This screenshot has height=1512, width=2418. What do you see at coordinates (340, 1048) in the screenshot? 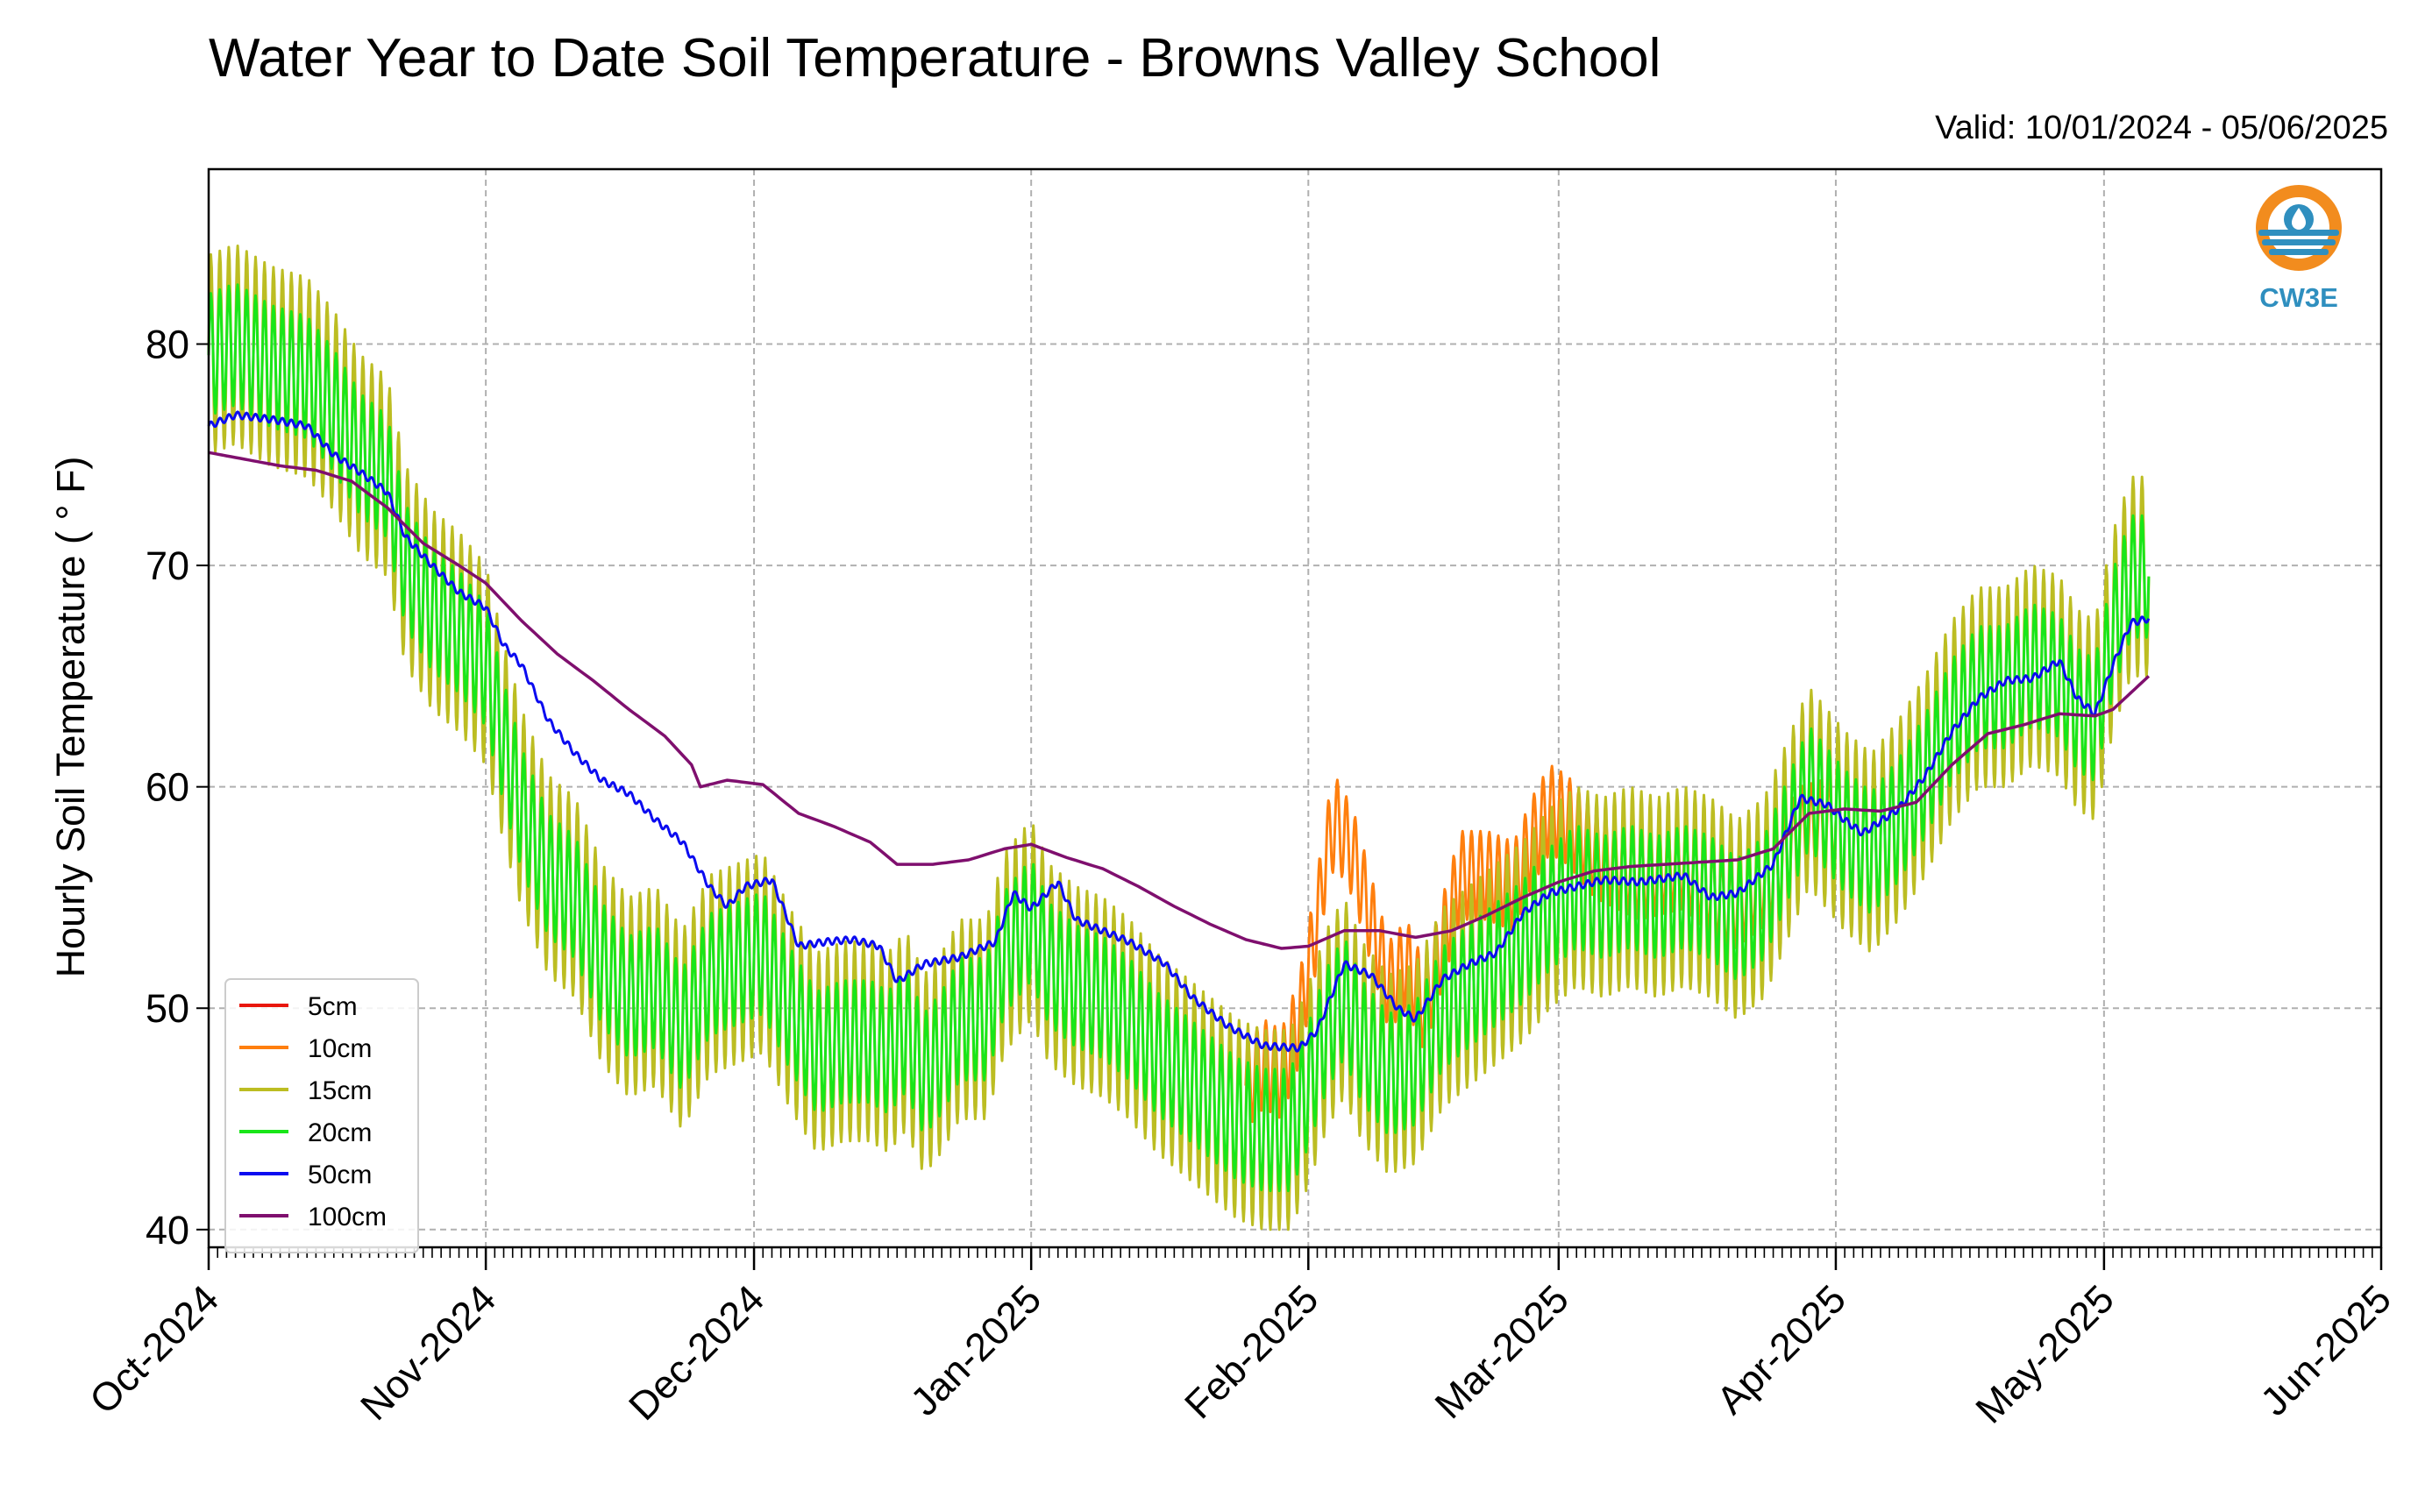
I see `legend-label-10cm: 10cm` at bounding box center [340, 1048].